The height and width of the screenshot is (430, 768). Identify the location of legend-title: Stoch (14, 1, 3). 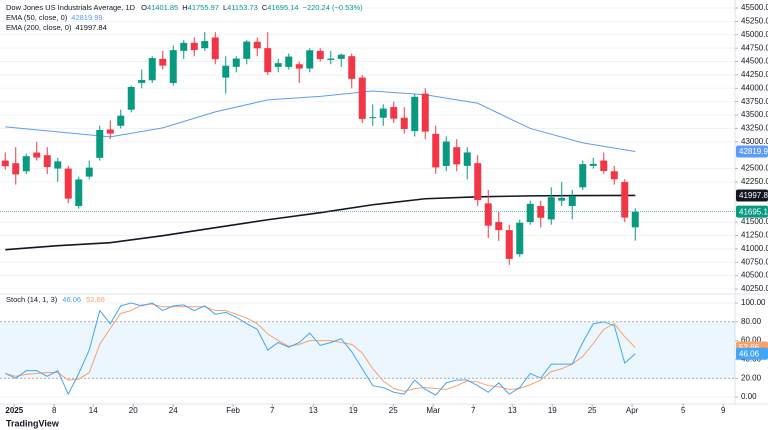
(32, 299).